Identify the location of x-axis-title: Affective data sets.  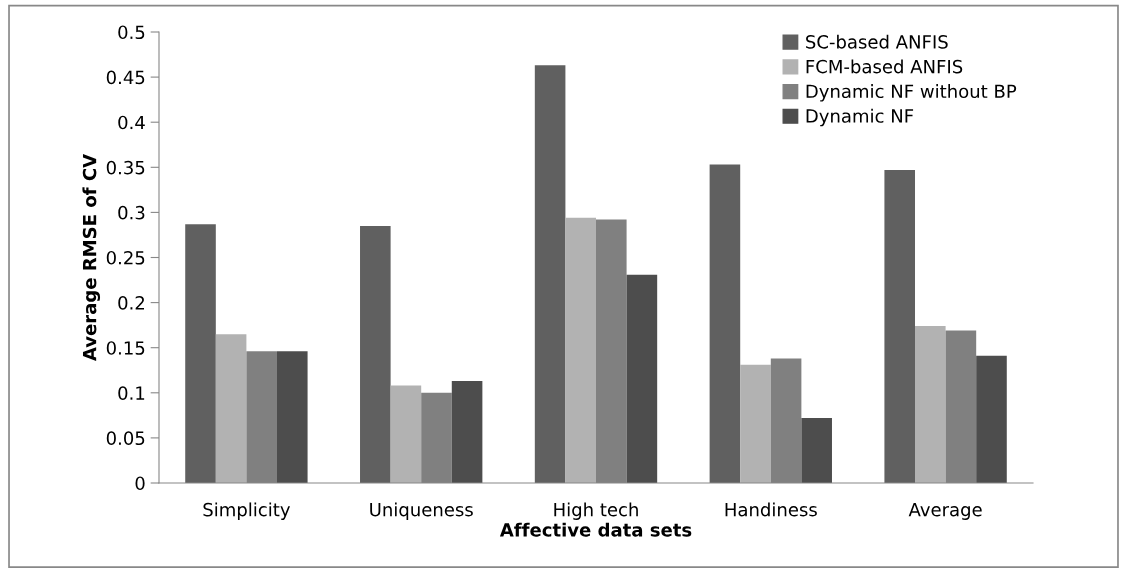
(595, 529).